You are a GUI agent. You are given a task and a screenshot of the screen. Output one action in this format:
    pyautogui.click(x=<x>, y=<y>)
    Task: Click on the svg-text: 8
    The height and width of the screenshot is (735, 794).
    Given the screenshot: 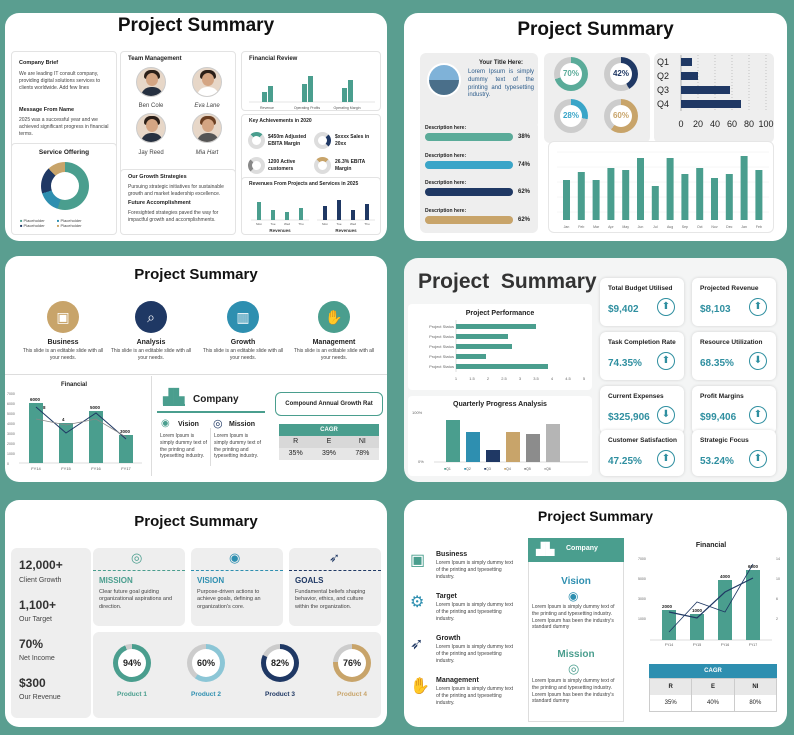 What is the action you would take?
    pyautogui.click(x=44, y=407)
    